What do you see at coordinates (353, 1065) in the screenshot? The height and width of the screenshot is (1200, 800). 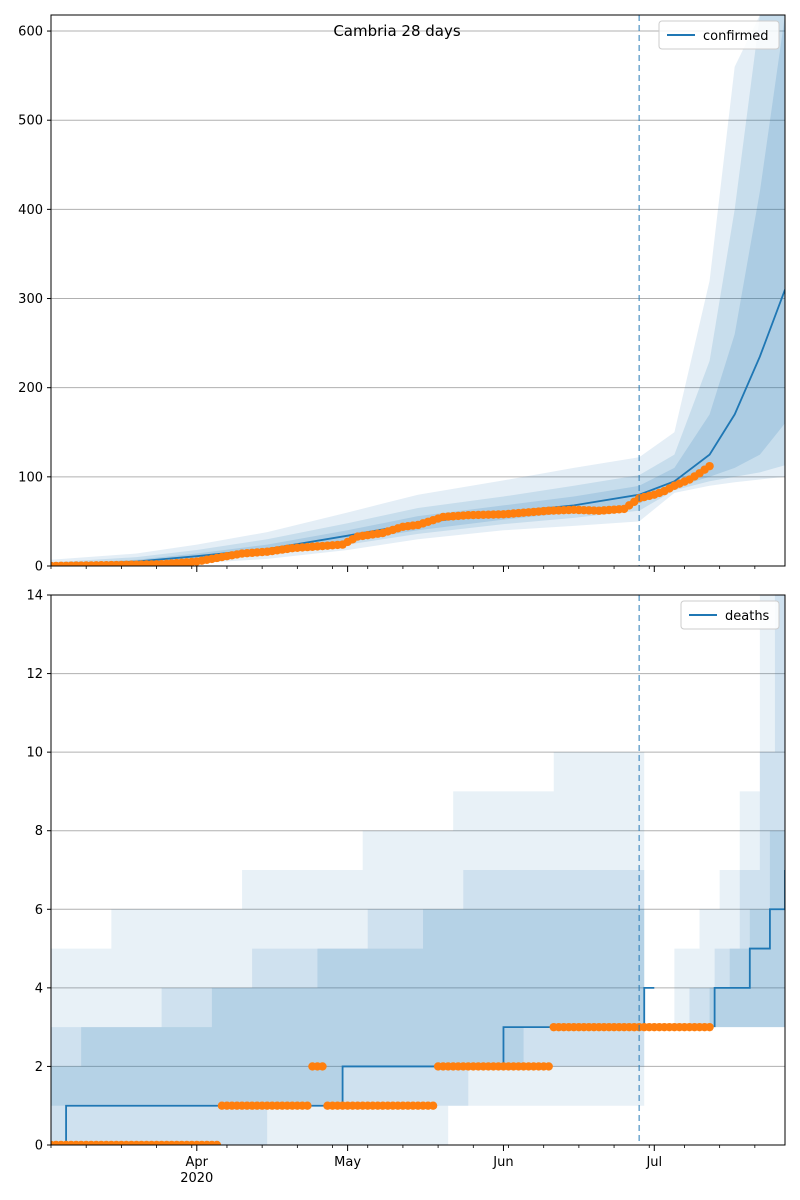 I see `model-line` at bounding box center [353, 1065].